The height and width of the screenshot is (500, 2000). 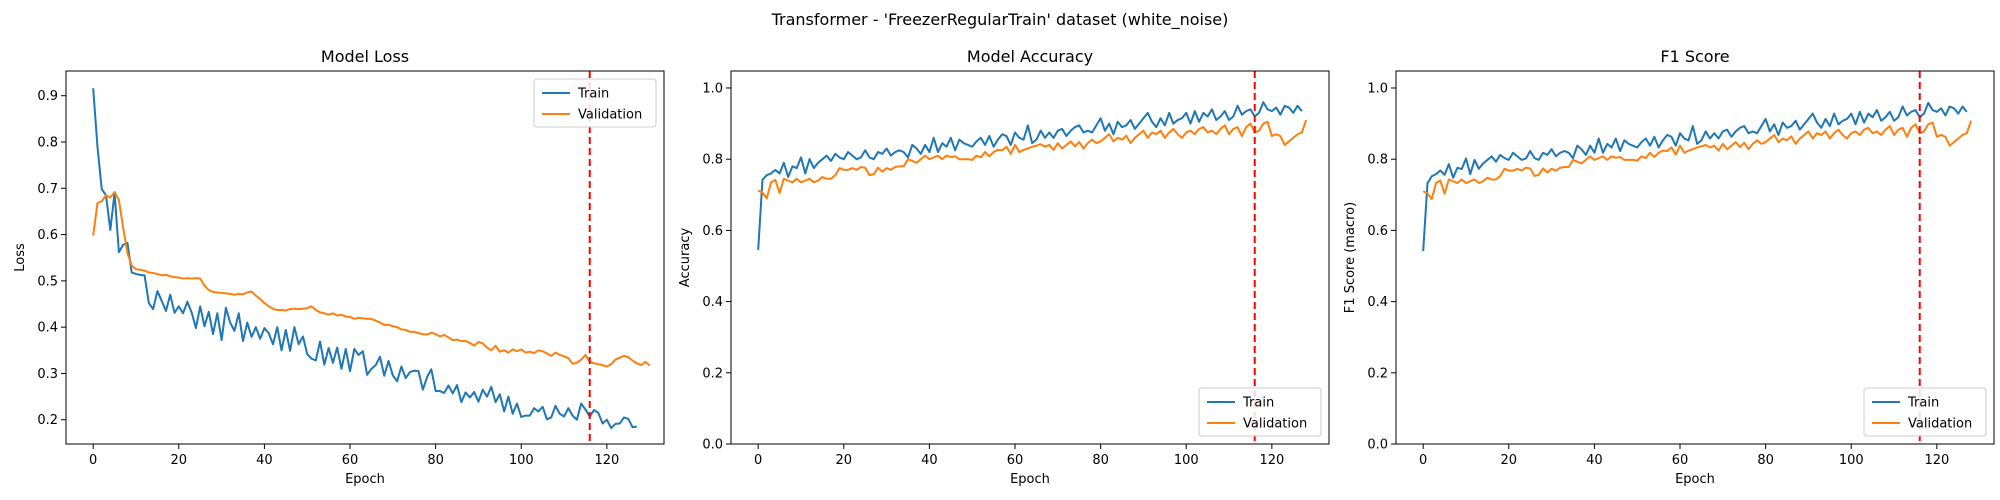 What do you see at coordinates (685, 258) in the screenshot?
I see `y-axis-label: Accuracy` at bounding box center [685, 258].